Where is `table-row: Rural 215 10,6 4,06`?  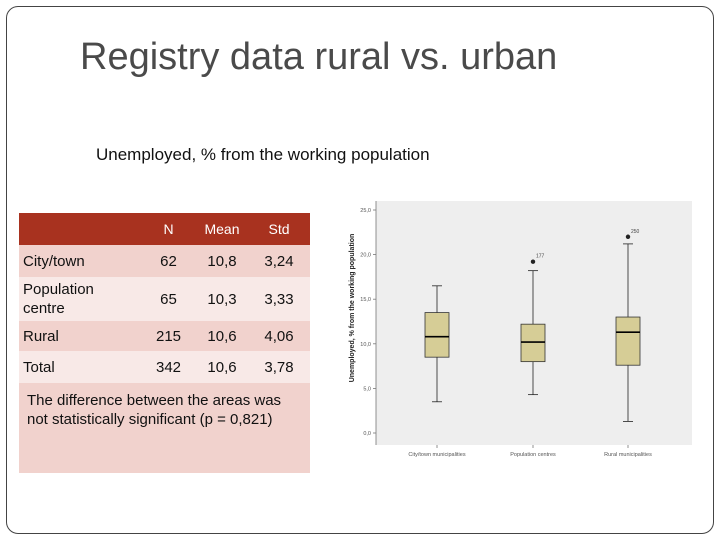 table-row: Rural 215 10,6 4,06 is located at coordinates (164, 336).